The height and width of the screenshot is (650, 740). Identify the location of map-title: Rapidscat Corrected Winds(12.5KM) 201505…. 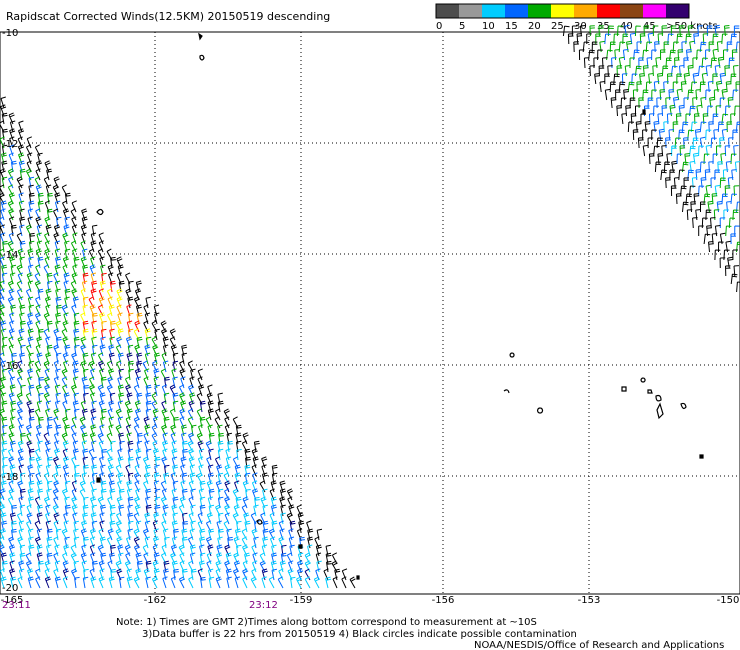
(168, 16).